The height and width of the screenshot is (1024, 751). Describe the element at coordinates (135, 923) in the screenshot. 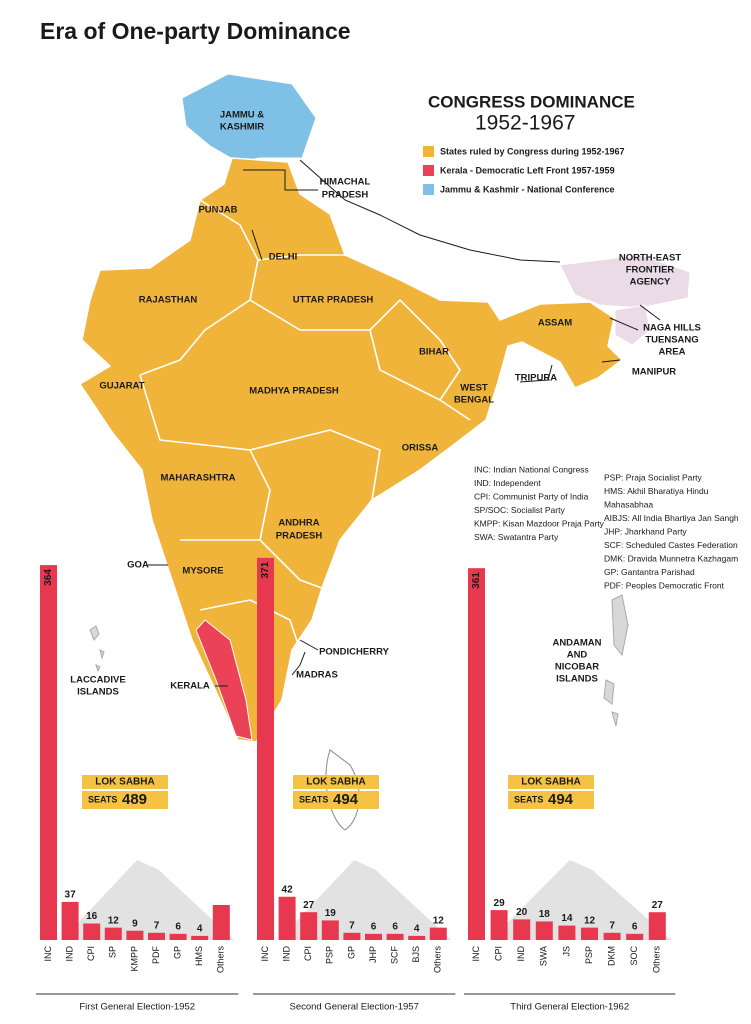

I see `value-label: 9` at that location.